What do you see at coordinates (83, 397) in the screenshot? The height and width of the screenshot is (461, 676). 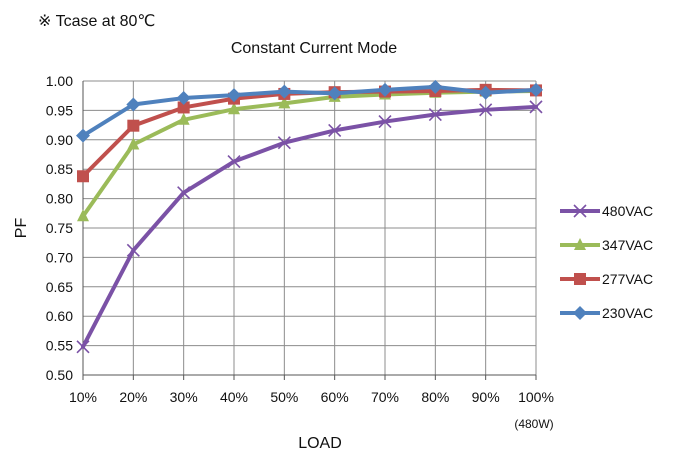 I see `x-tick-label: 10%` at bounding box center [83, 397].